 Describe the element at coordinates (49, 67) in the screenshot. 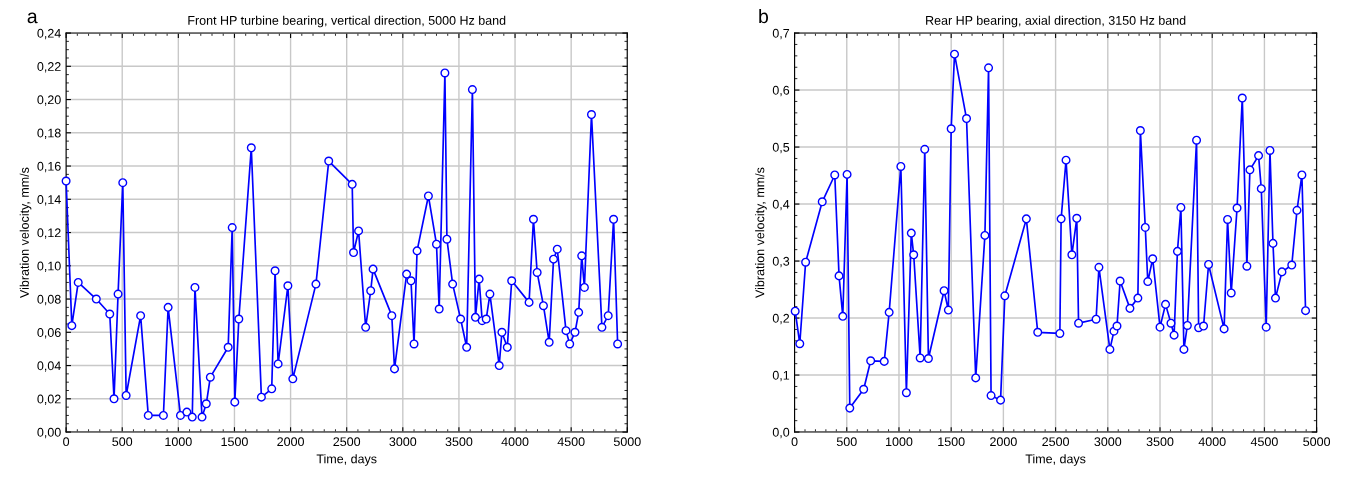

I see `y-tick-label: 0,22` at that location.